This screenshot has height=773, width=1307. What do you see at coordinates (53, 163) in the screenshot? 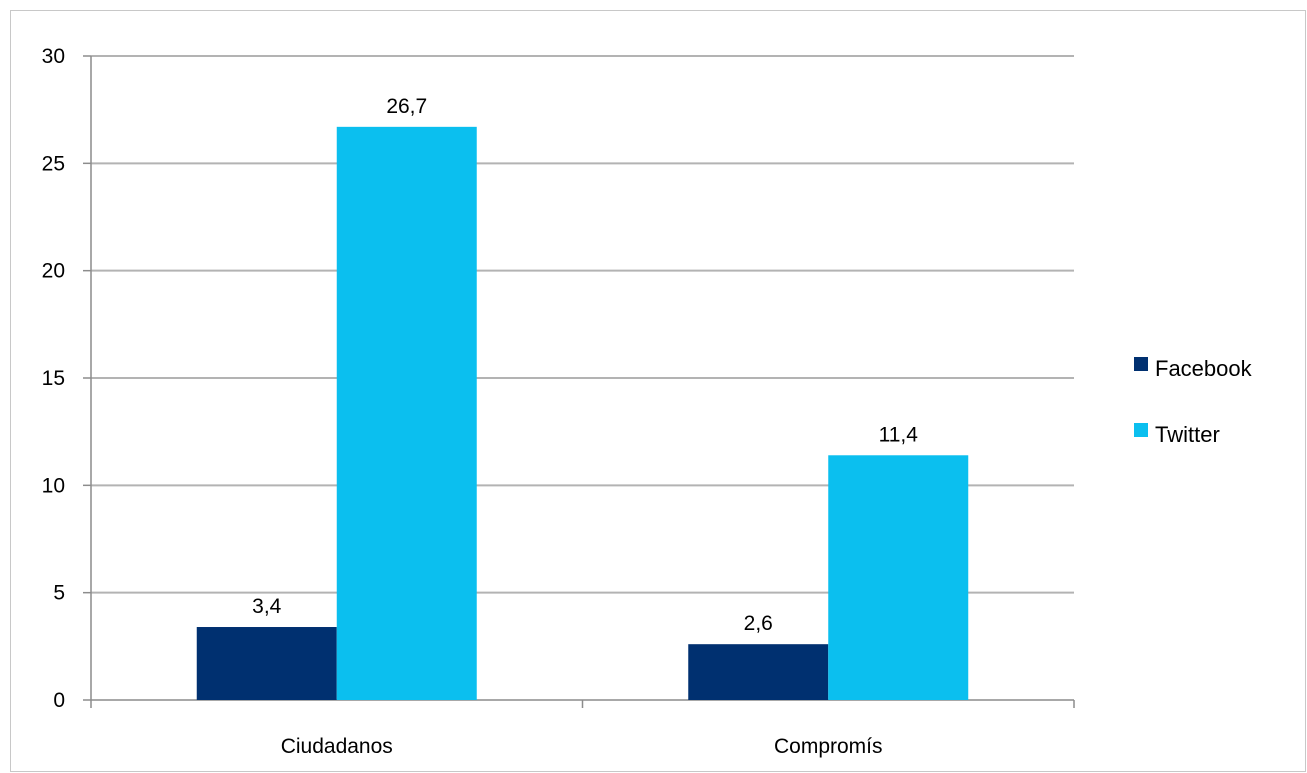
I see `y-tick-label: 25` at bounding box center [53, 163].